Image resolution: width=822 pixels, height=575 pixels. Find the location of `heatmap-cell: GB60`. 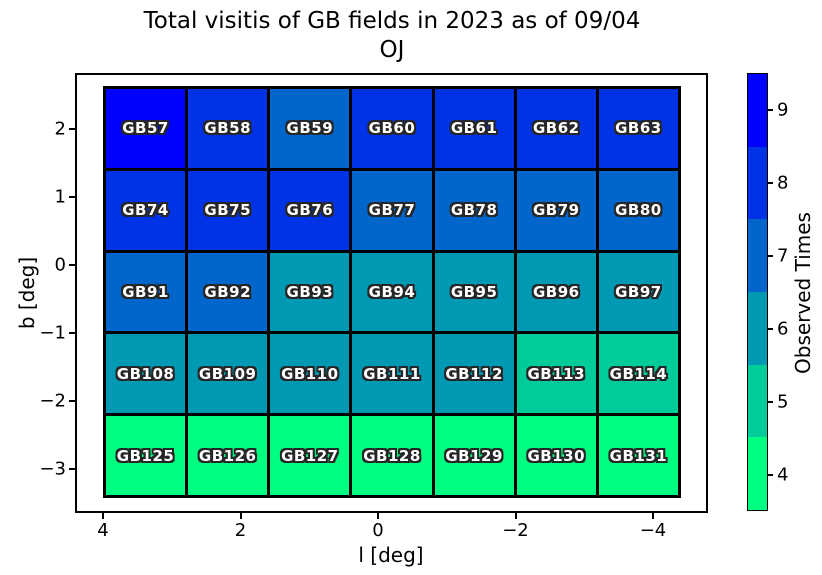

heatmap-cell: GB60 is located at coordinates (392, 128).